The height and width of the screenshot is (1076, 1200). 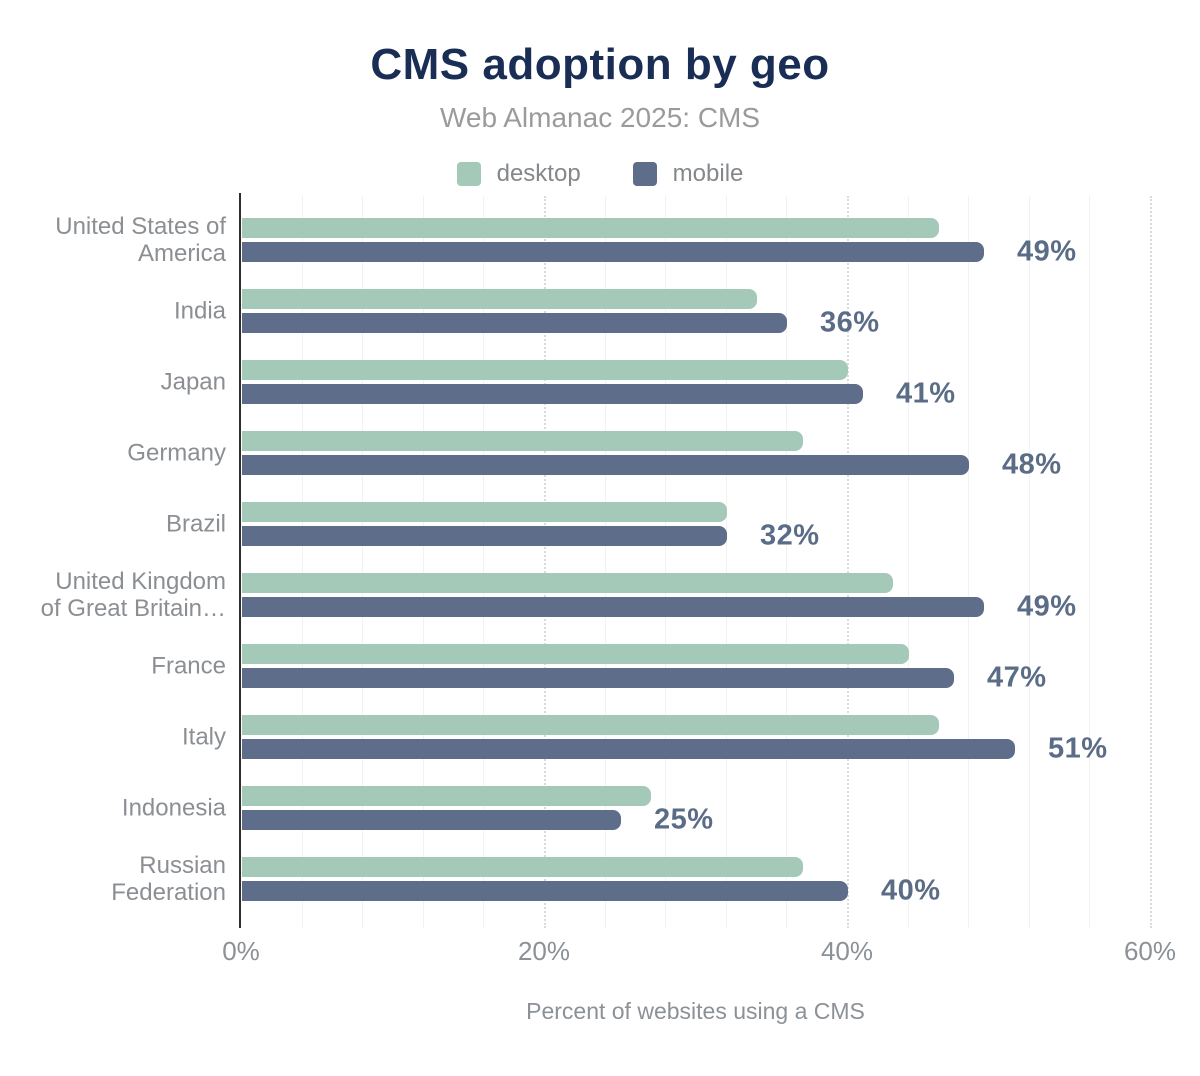 I want to click on legend-item-desktop: desktop, so click(x=518, y=174).